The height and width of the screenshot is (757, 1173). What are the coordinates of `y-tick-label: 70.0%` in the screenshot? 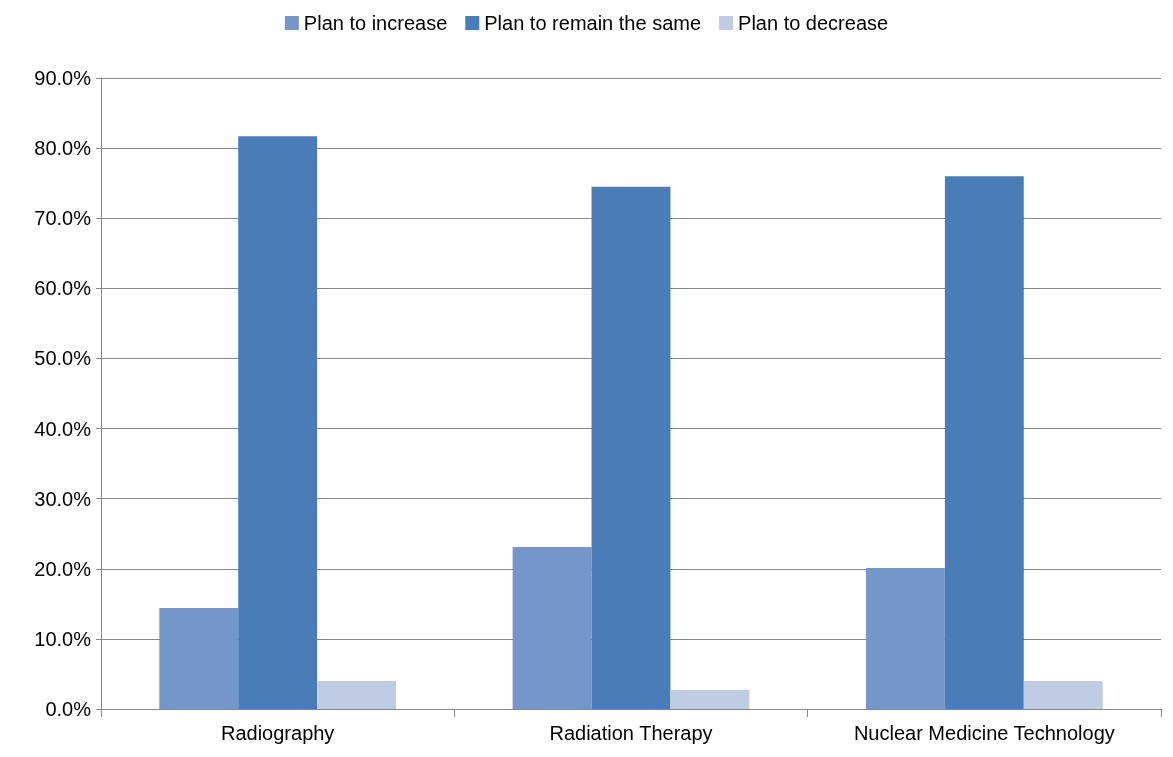 It's located at (63, 218).